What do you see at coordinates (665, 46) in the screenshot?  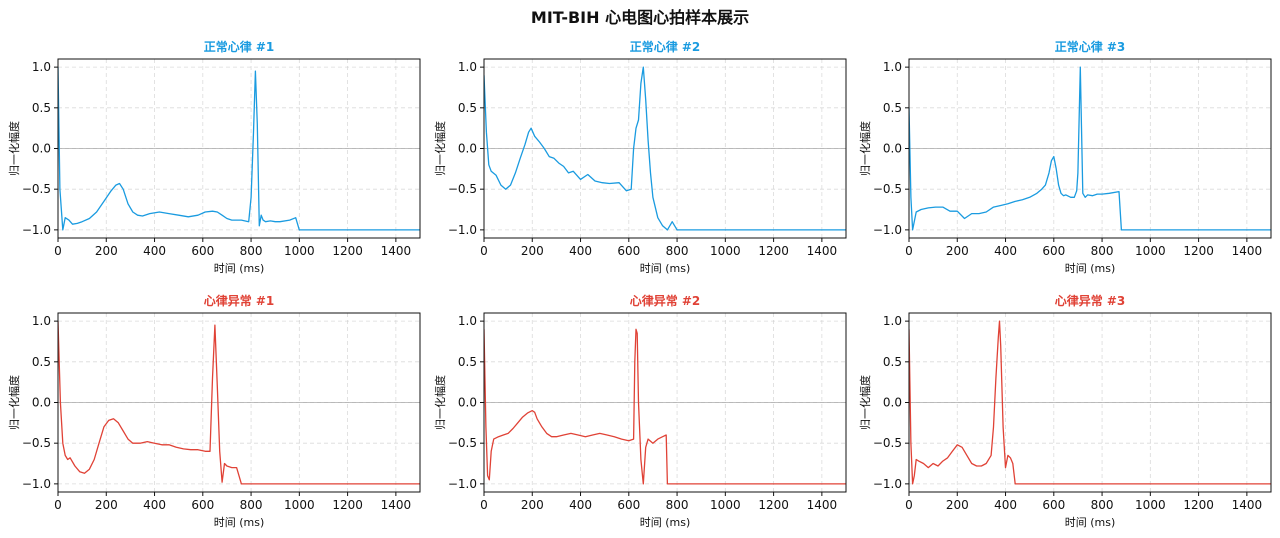 I see `subplot-title: 正常心律 #2` at bounding box center [665, 46].